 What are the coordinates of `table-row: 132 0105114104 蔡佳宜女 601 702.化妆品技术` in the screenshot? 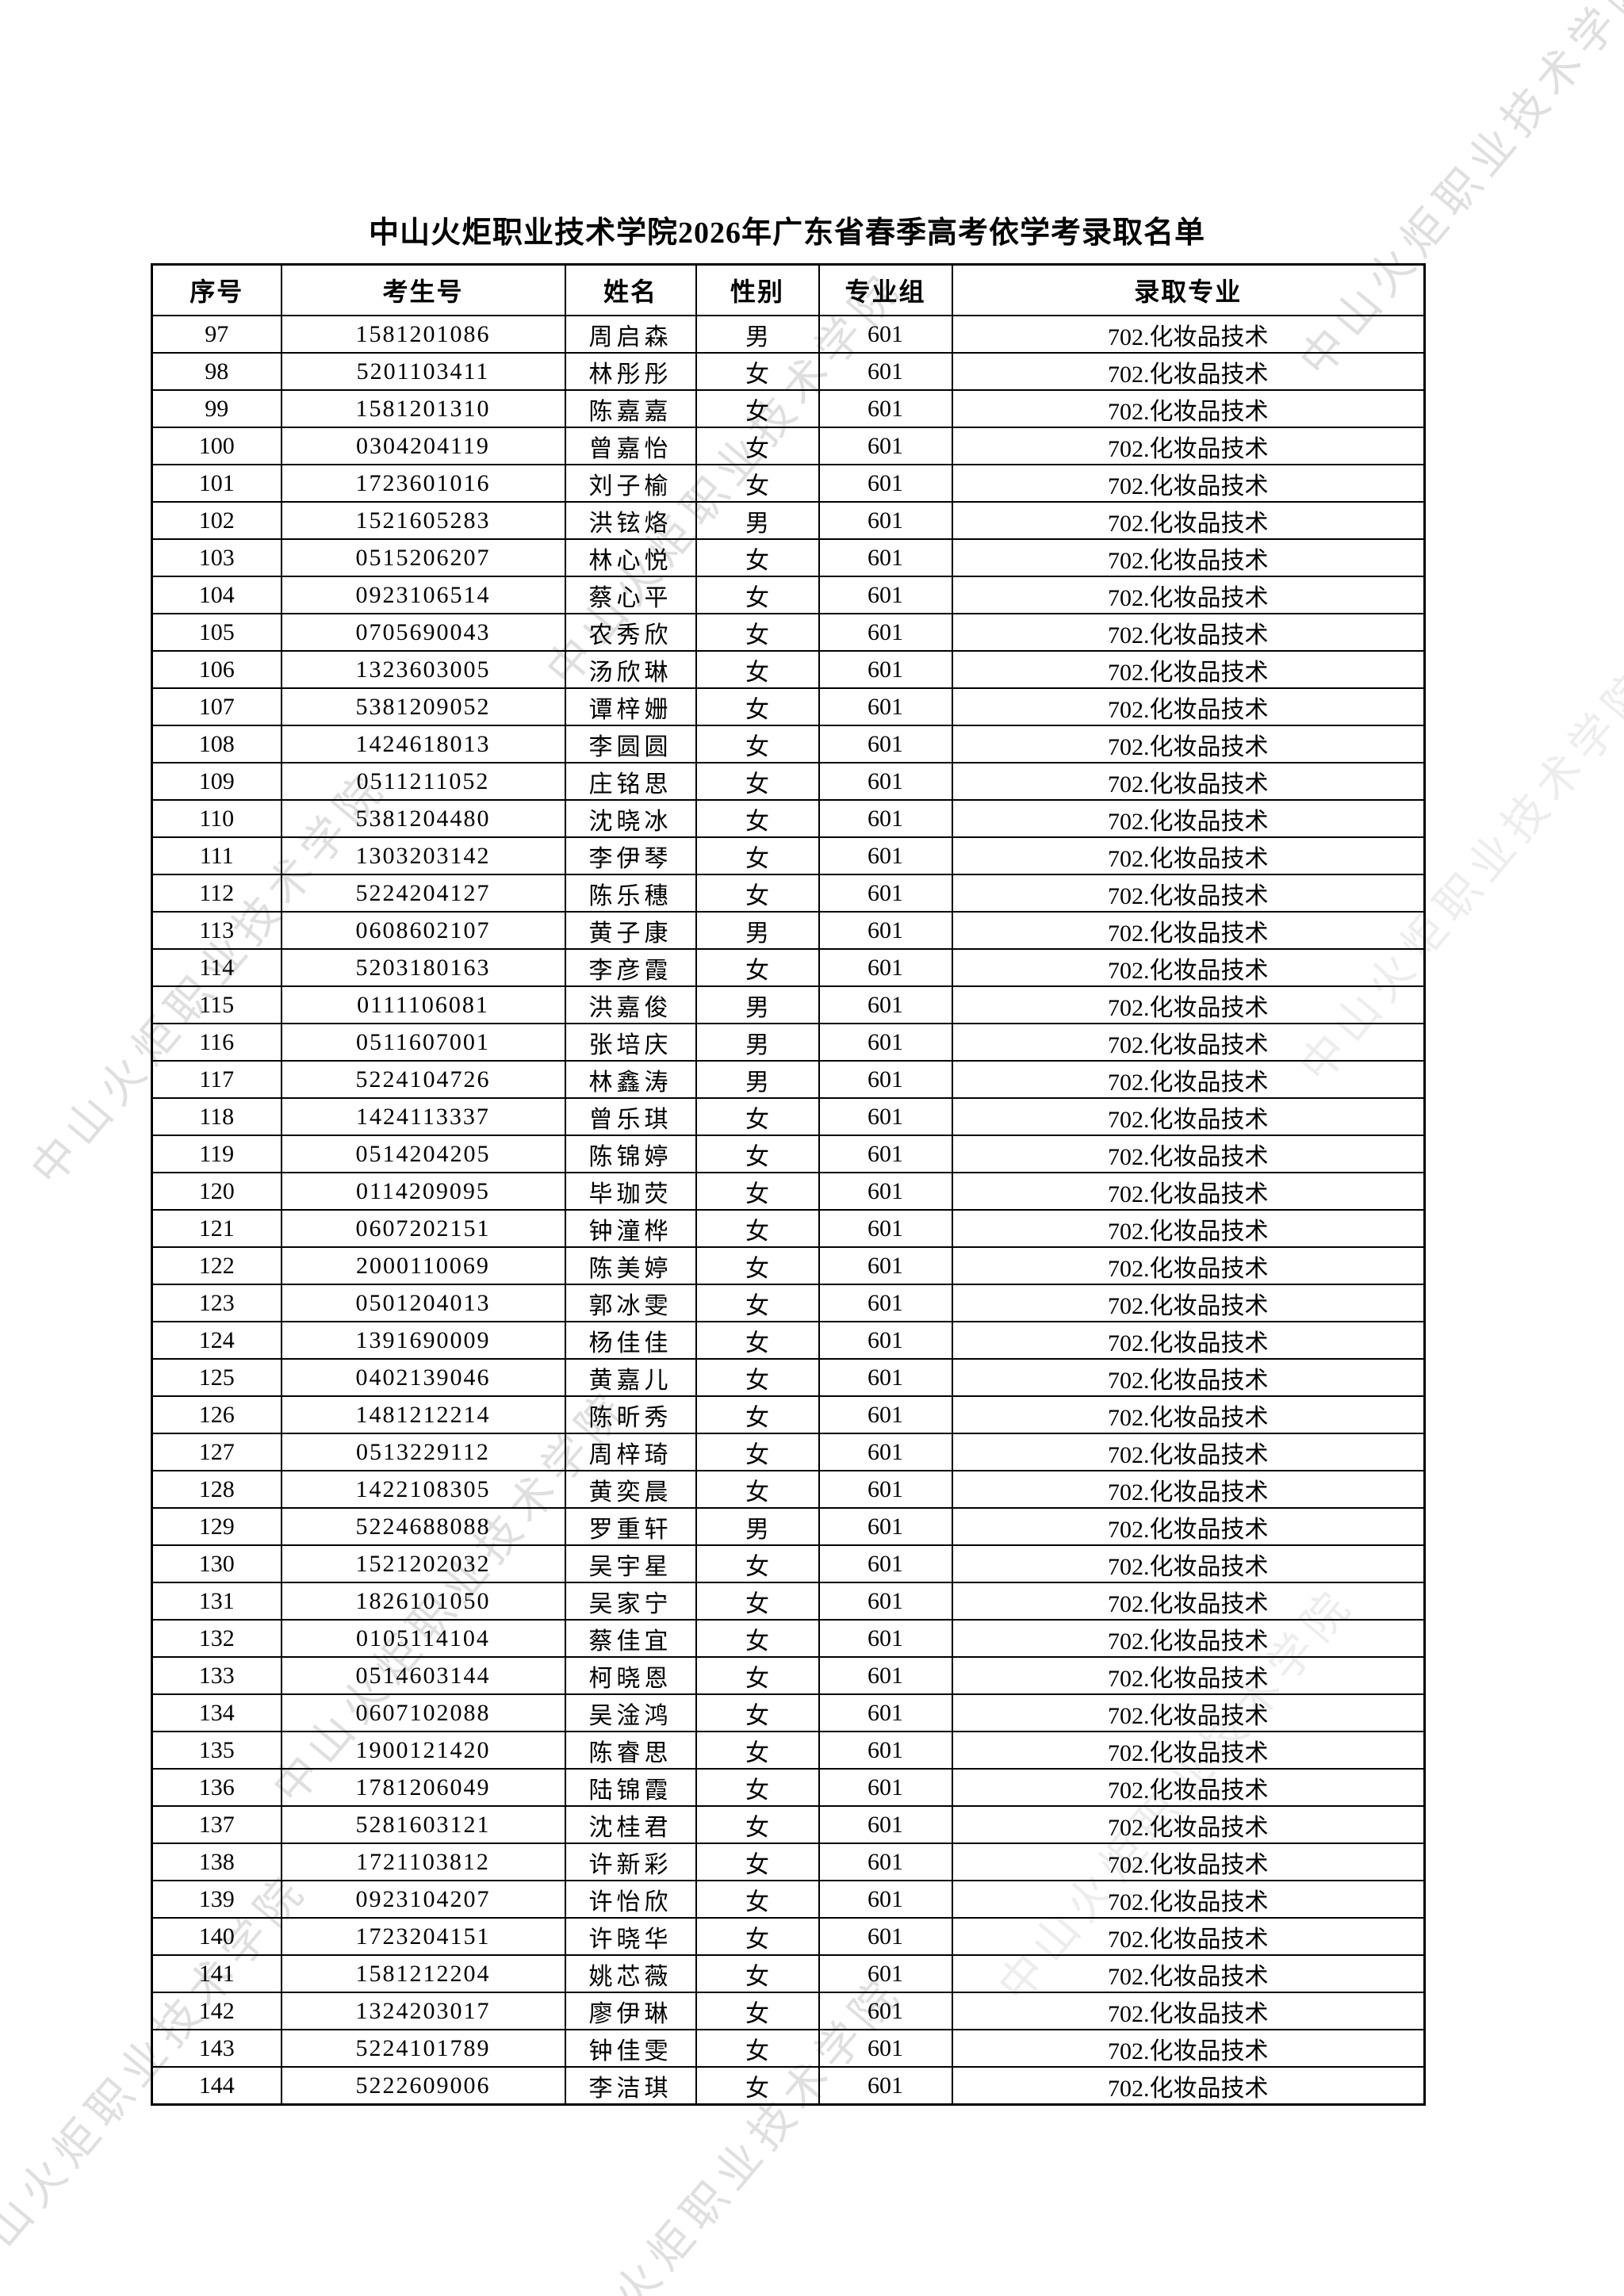 It's located at (788, 1639).